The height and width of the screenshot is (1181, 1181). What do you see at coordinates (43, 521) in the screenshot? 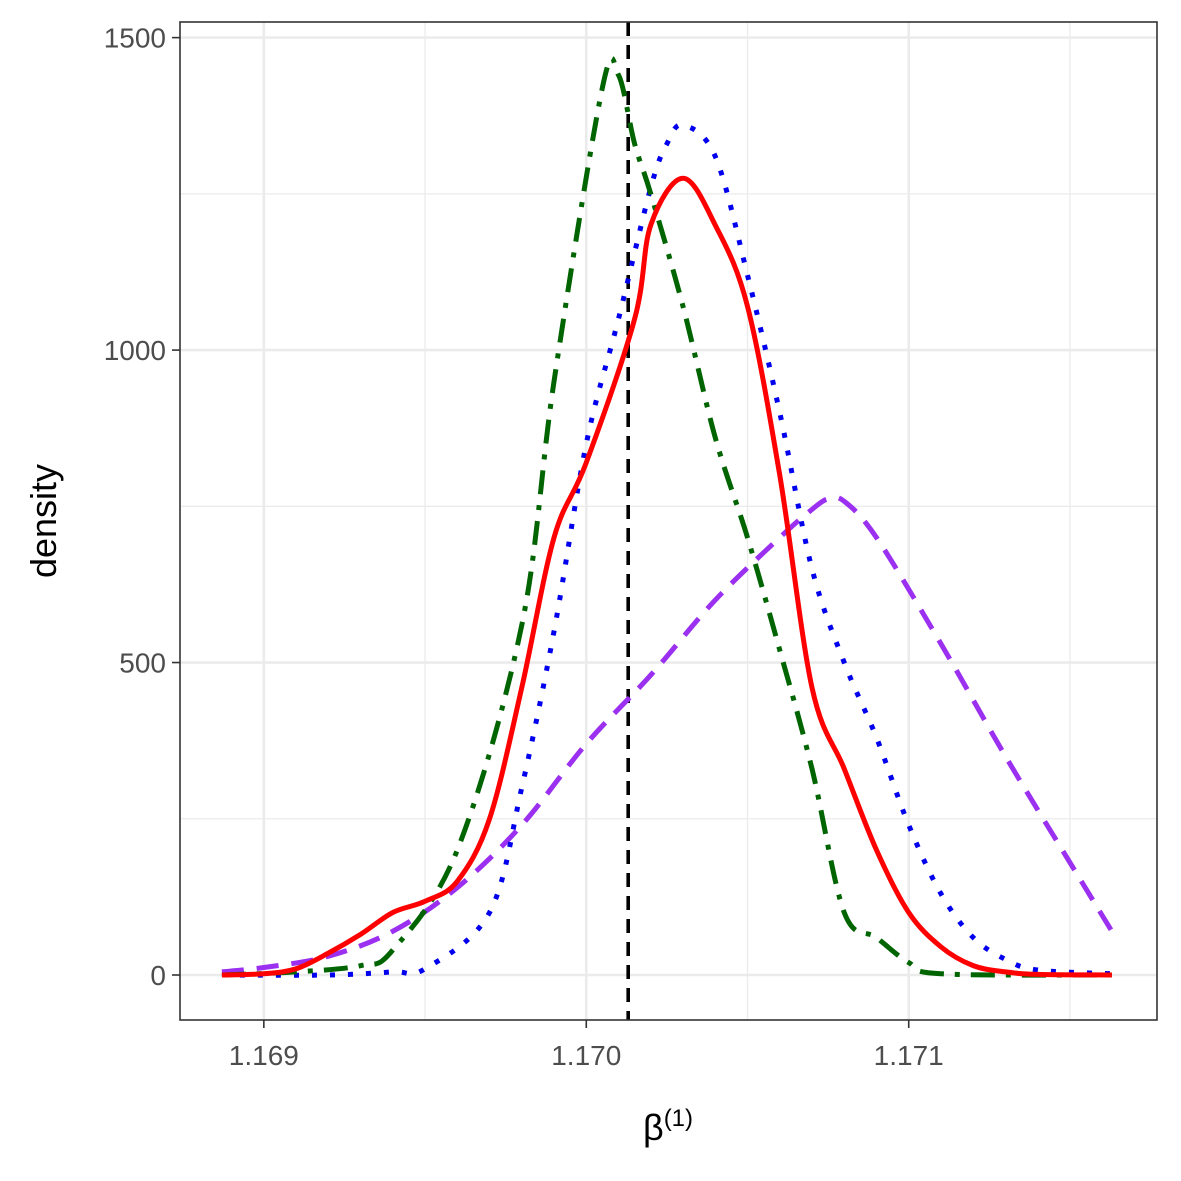
I see `y-axis-title: density` at bounding box center [43, 521].